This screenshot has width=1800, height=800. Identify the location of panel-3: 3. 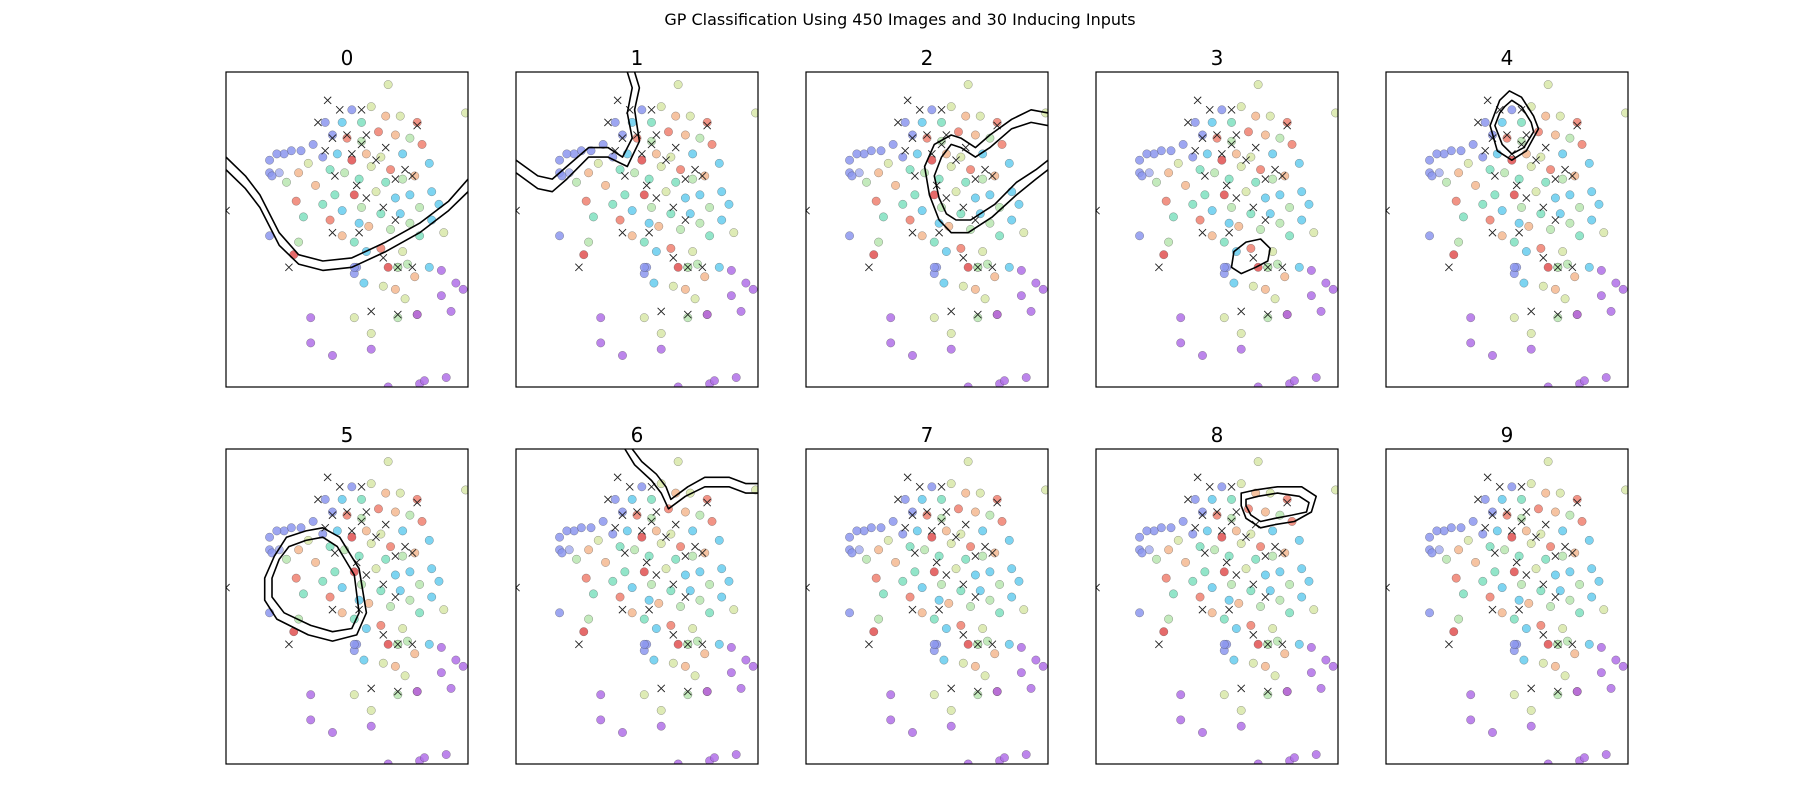
(1217, 217).